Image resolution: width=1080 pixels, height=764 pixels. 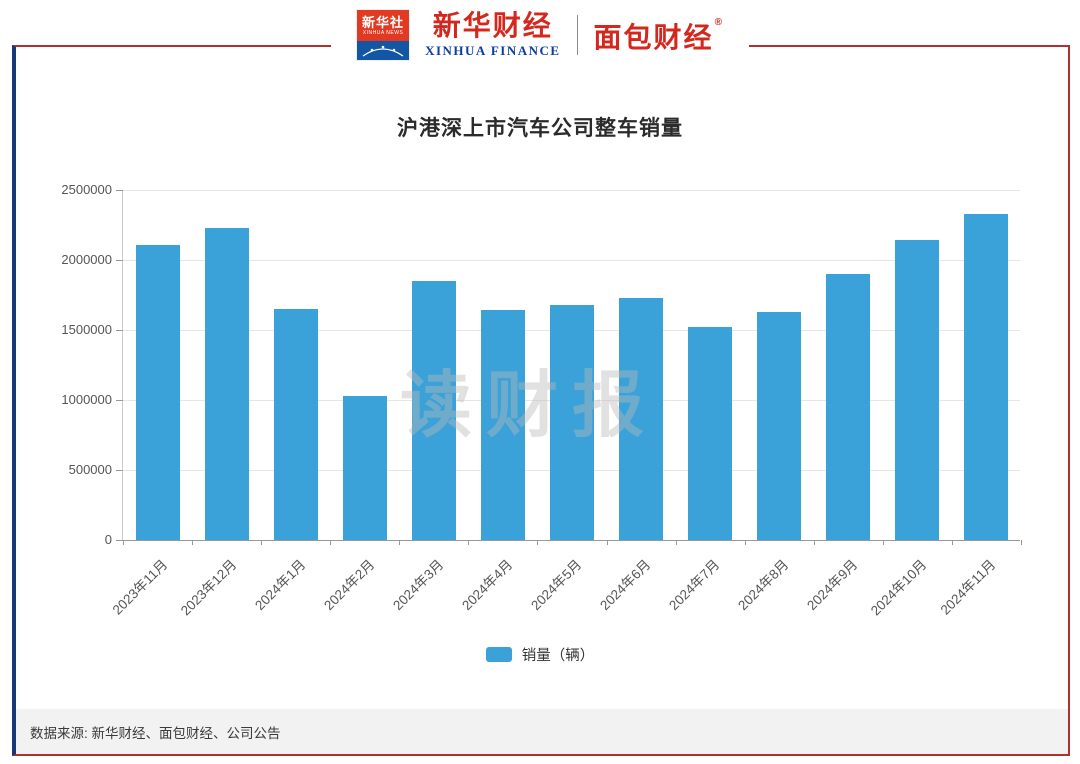 What do you see at coordinates (917, 390) in the screenshot?
I see `bar-2024年10月` at bounding box center [917, 390].